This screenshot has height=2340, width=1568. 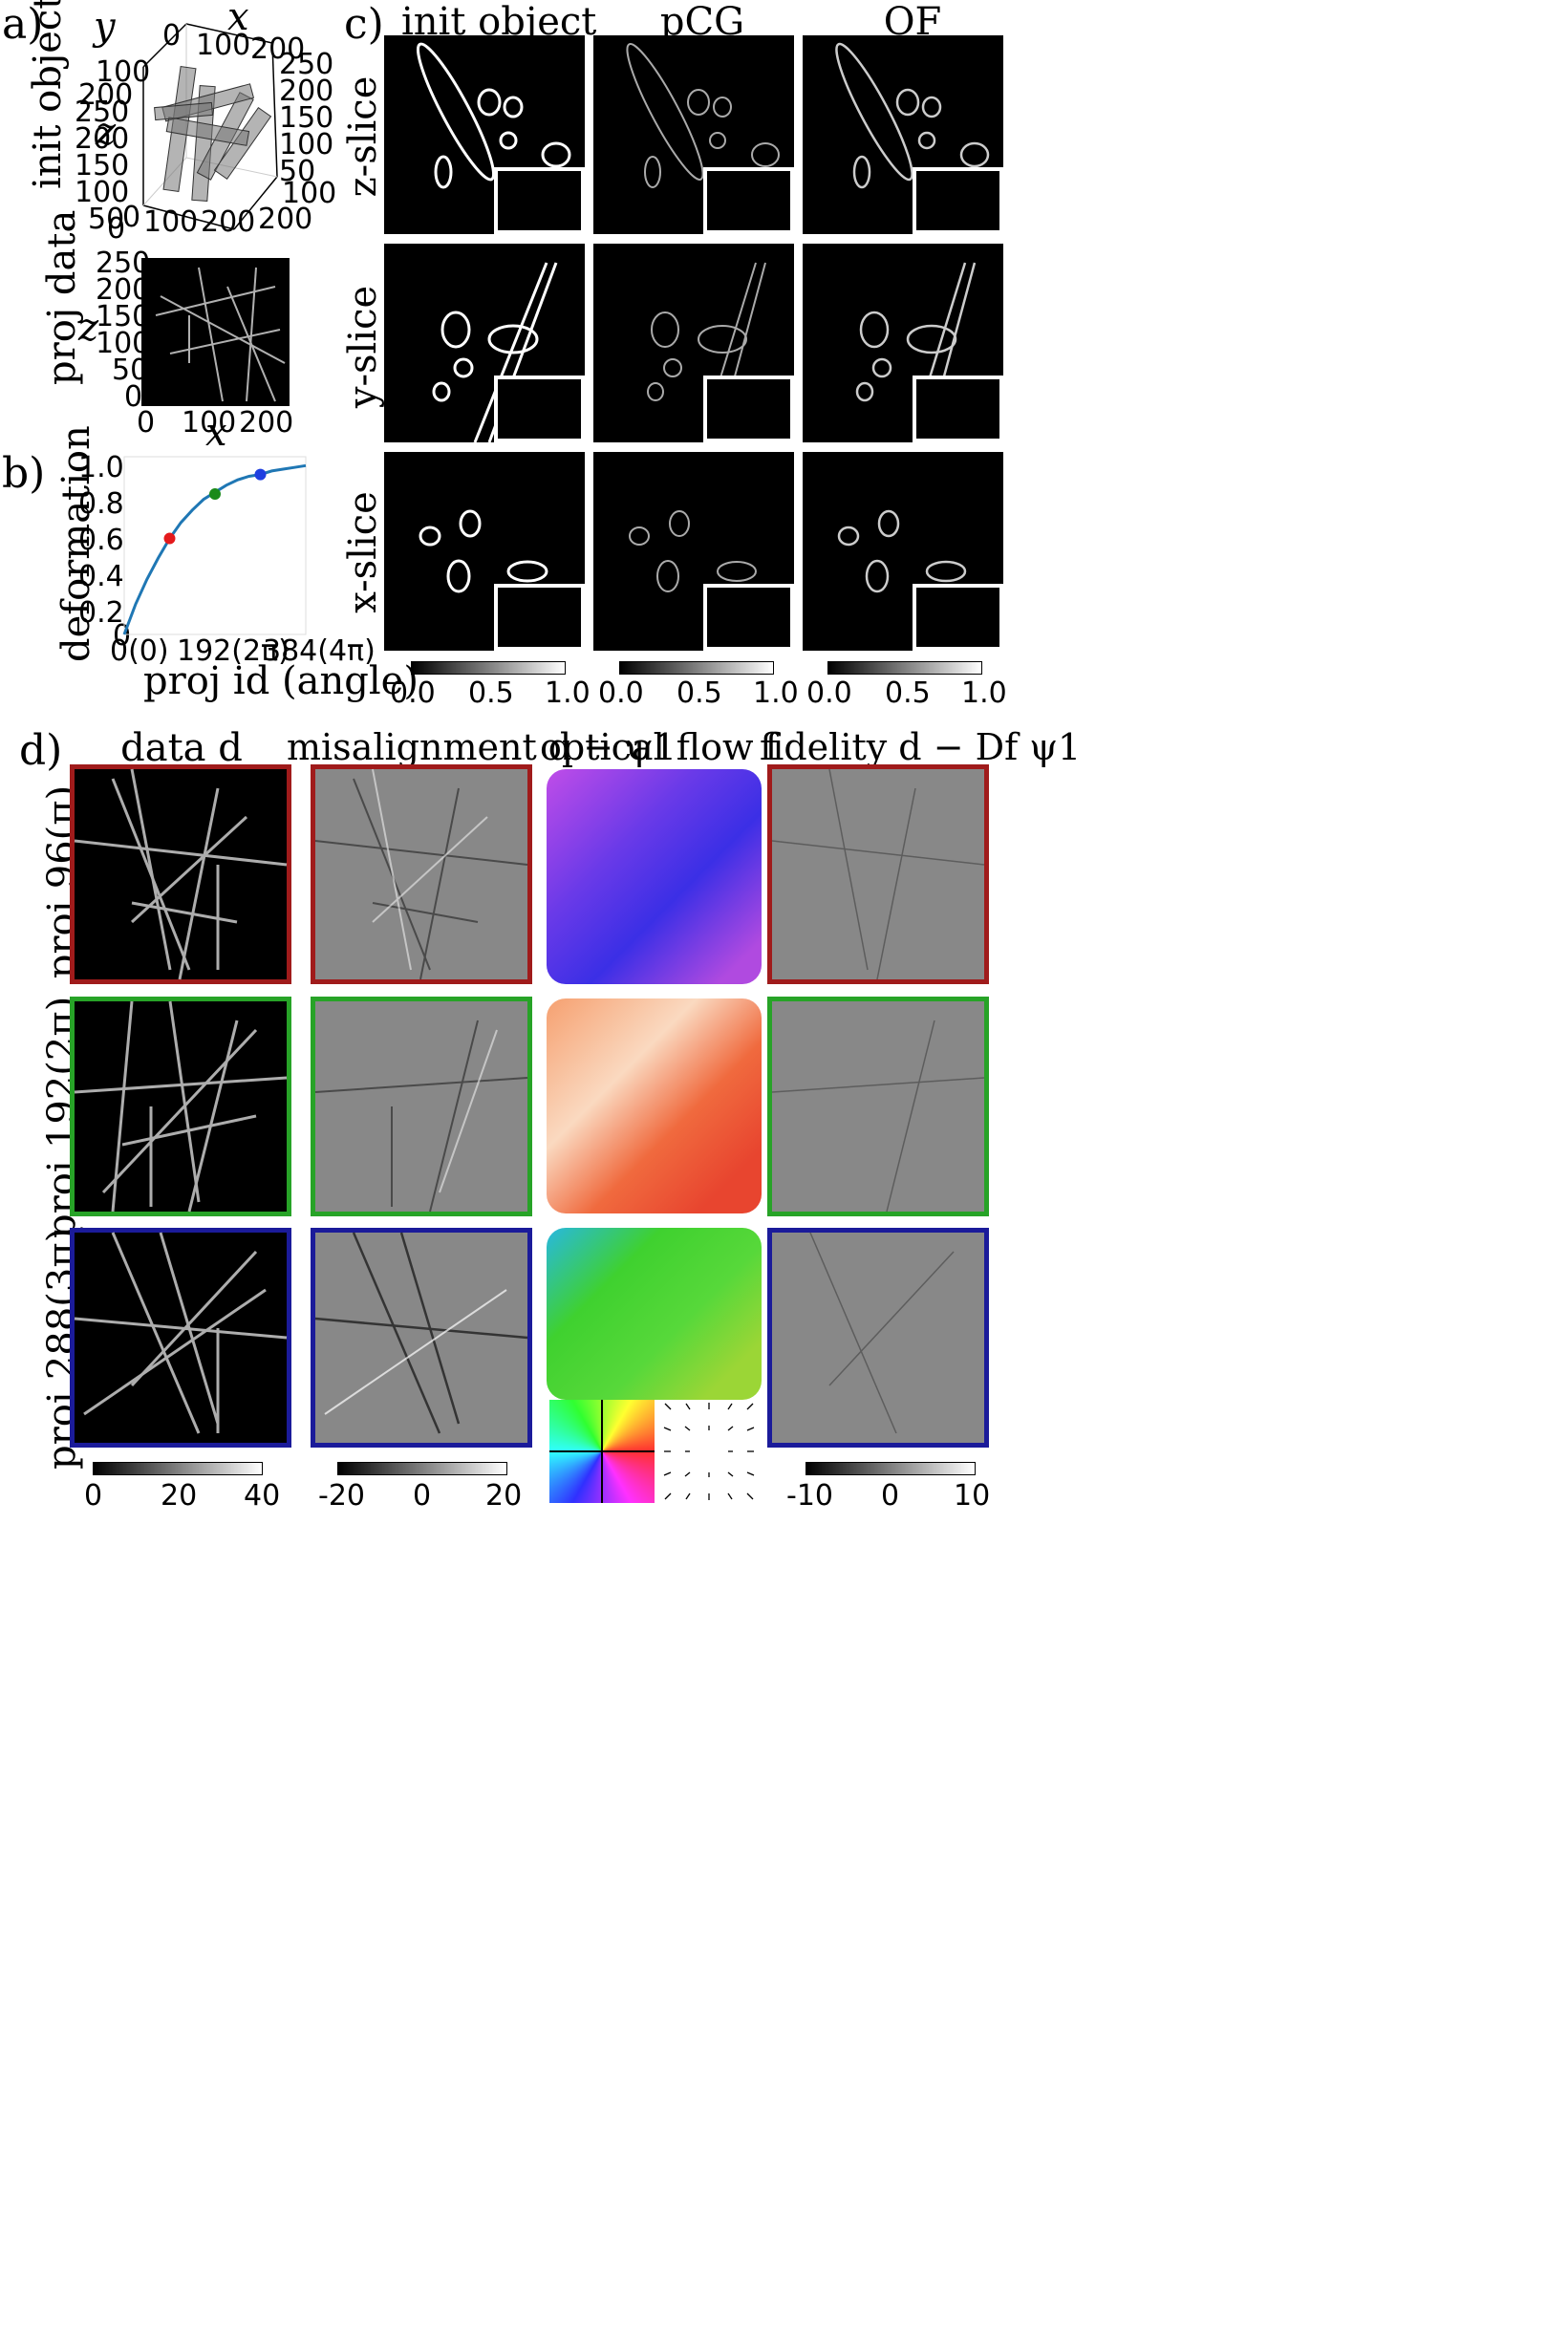 I want to click on d-r1-misalign, so click(x=422, y=874).